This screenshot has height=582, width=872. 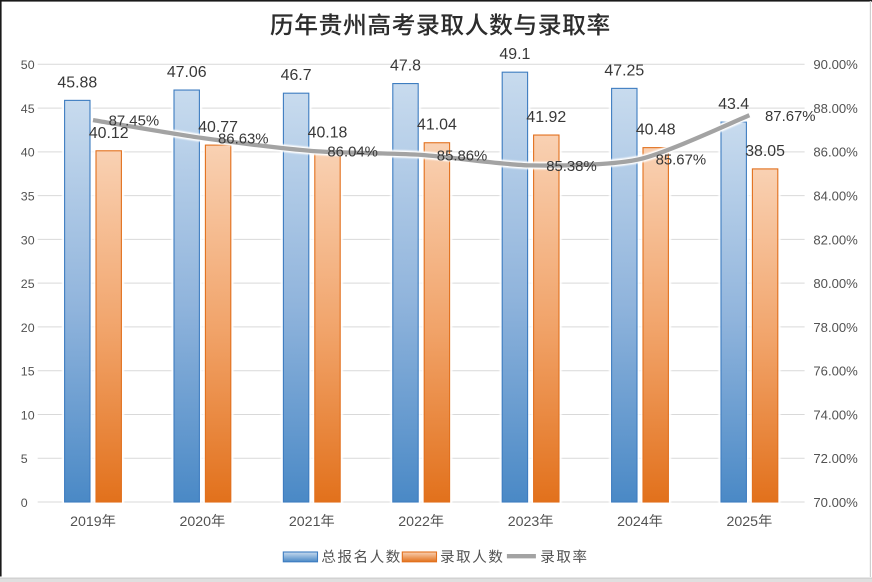 What do you see at coordinates (352, 153) in the screenshot?
I see `svg-text: 86.04%` at bounding box center [352, 153].